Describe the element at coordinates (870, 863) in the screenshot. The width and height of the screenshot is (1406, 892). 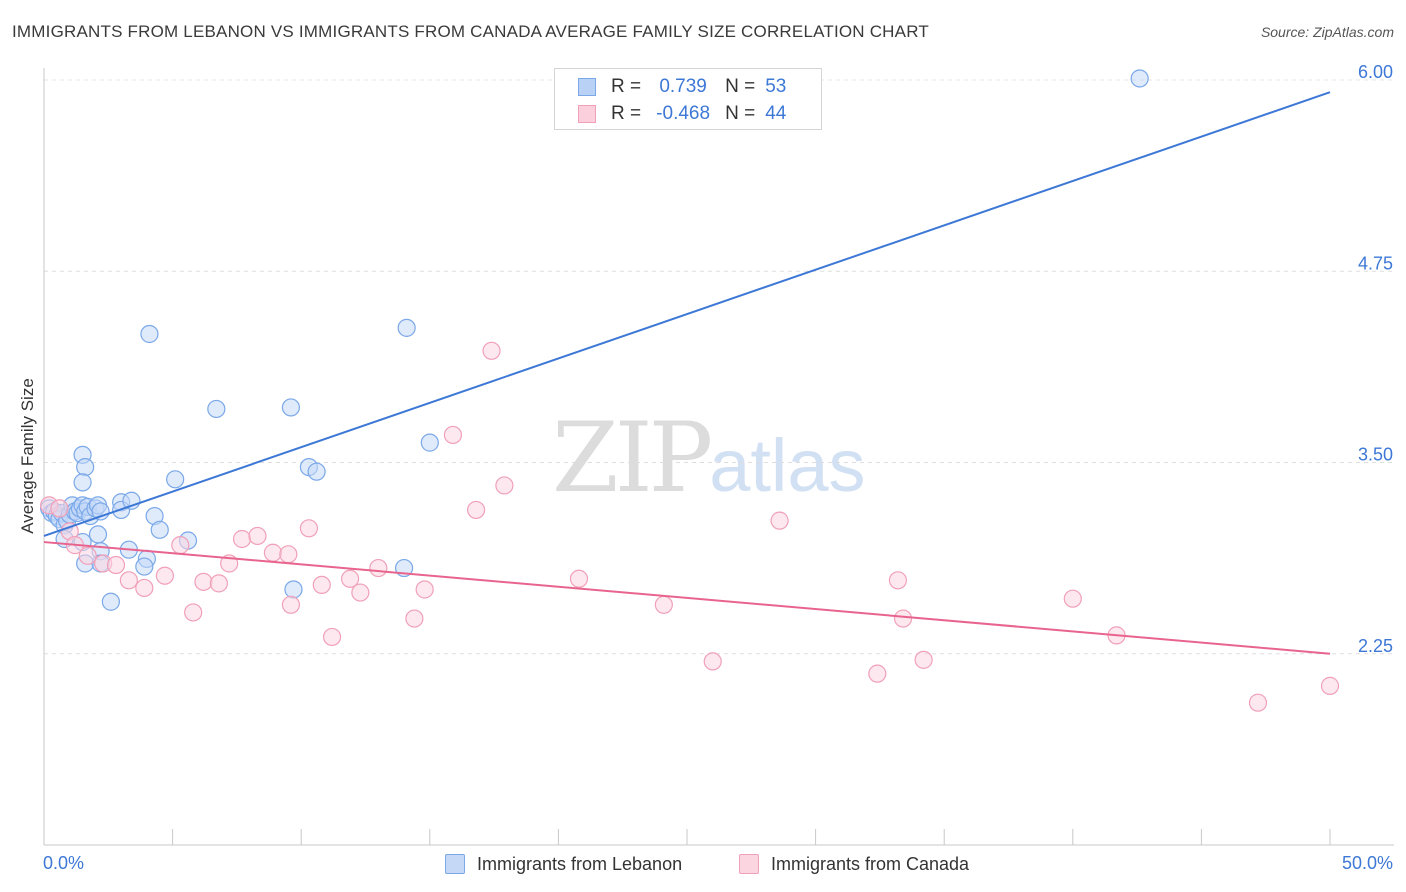
I see `legend-label-canada: Immigrants from Canada` at that location.